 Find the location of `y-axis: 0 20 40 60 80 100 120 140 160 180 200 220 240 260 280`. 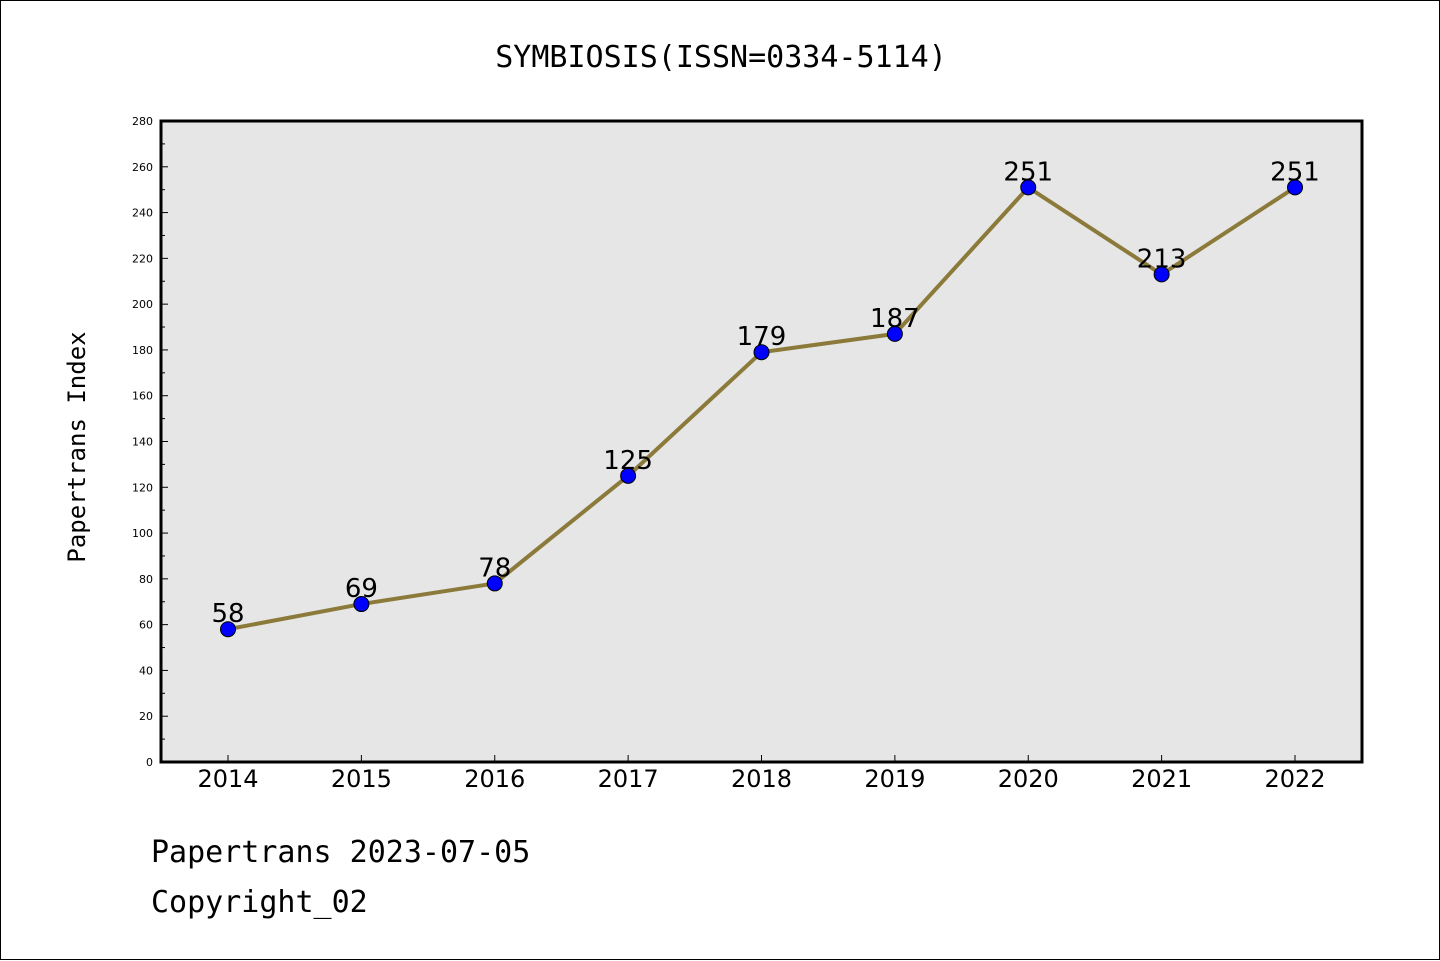

y-axis: 0 20 40 60 80 100 120 140 160 180 200 220 240 260 280 is located at coordinates (150, 442).